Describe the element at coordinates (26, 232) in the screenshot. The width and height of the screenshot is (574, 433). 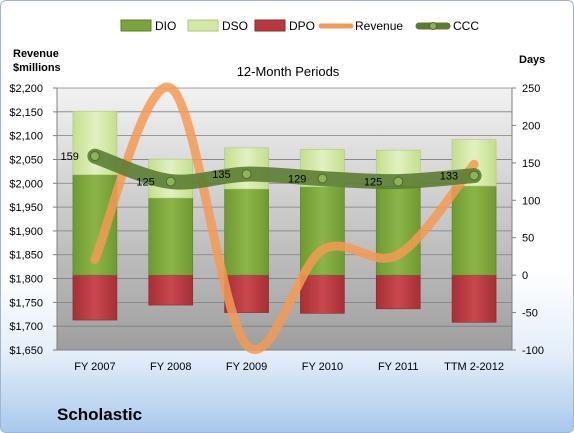
I see `y-left-tick-label: $1,900` at that location.